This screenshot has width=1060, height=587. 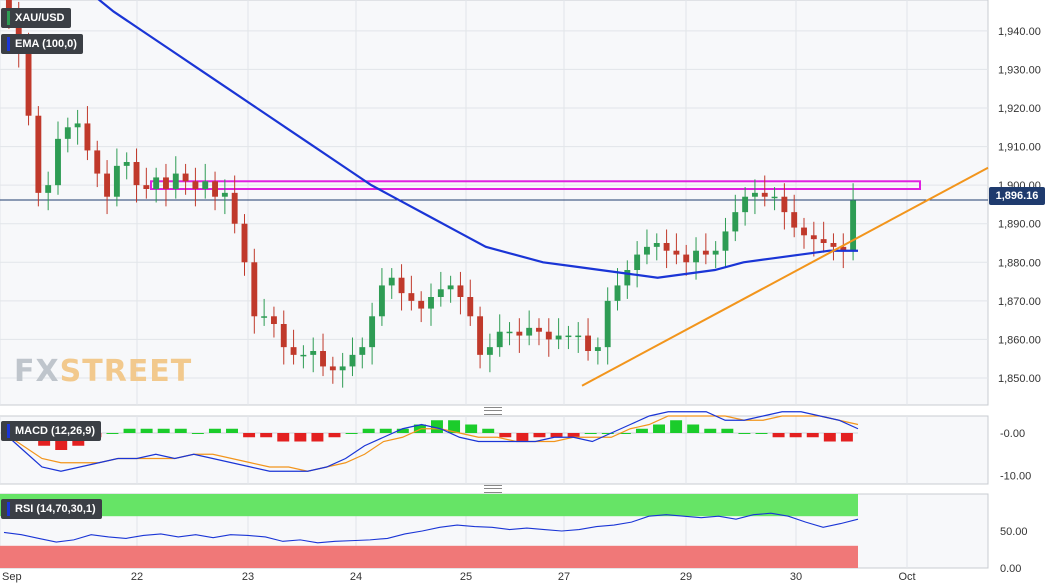 I want to click on symbol-tag: XAU/USD, so click(x=36, y=18).